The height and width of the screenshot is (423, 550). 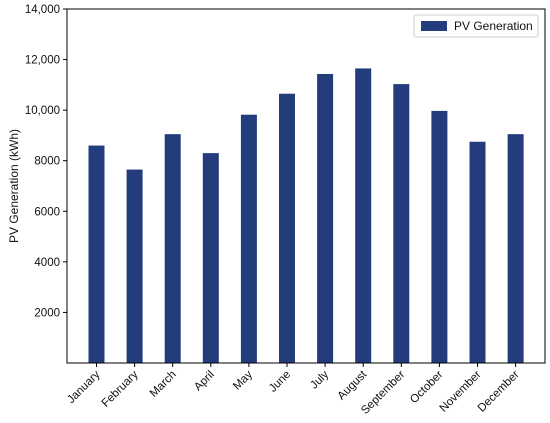 I want to click on x-tick-label-august: August, so click(x=353, y=385).